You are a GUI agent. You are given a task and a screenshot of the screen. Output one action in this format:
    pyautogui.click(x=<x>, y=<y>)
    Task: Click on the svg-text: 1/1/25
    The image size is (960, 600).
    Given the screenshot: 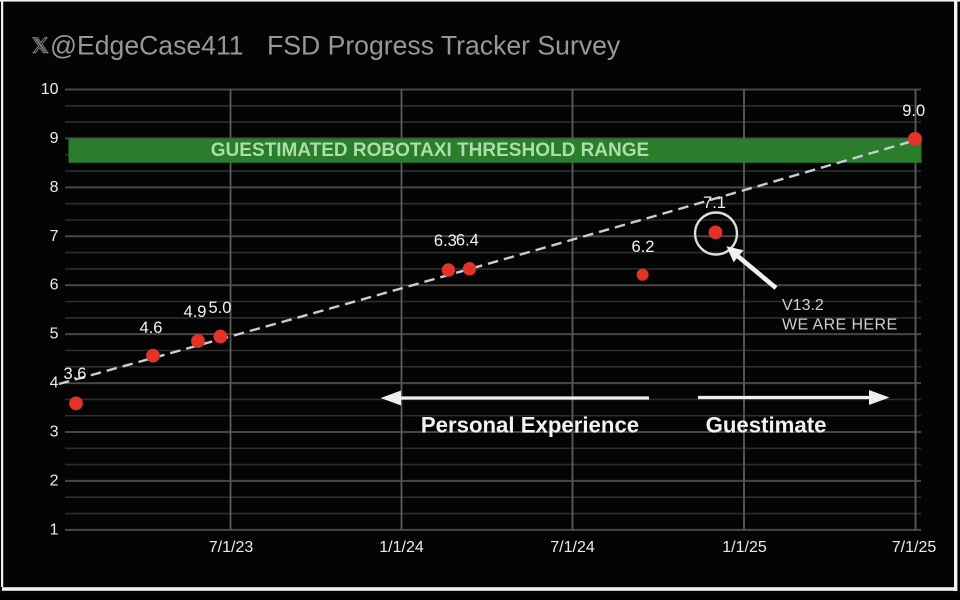 What is the action you would take?
    pyautogui.click(x=744, y=547)
    